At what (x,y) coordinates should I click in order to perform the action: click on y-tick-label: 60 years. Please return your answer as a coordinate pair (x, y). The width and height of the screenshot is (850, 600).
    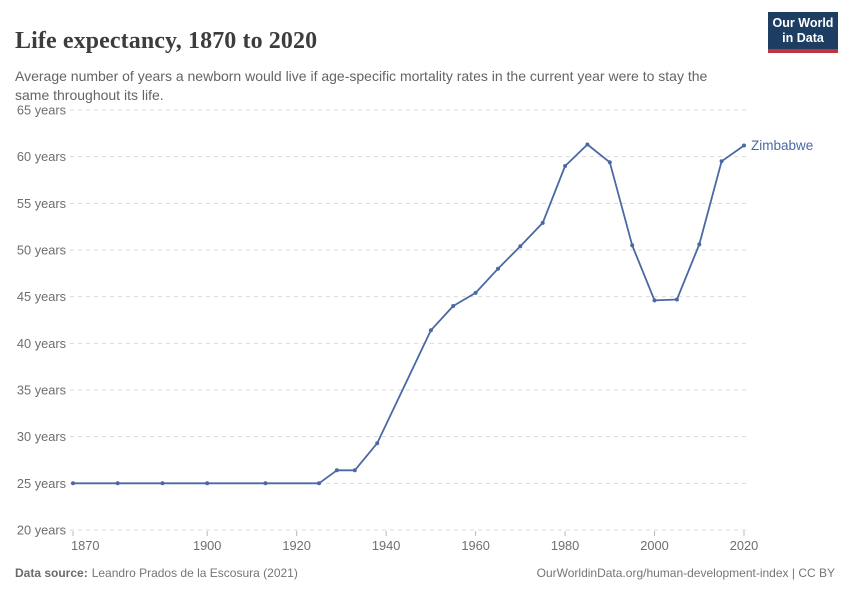
    Looking at the image, I should click on (41, 156).